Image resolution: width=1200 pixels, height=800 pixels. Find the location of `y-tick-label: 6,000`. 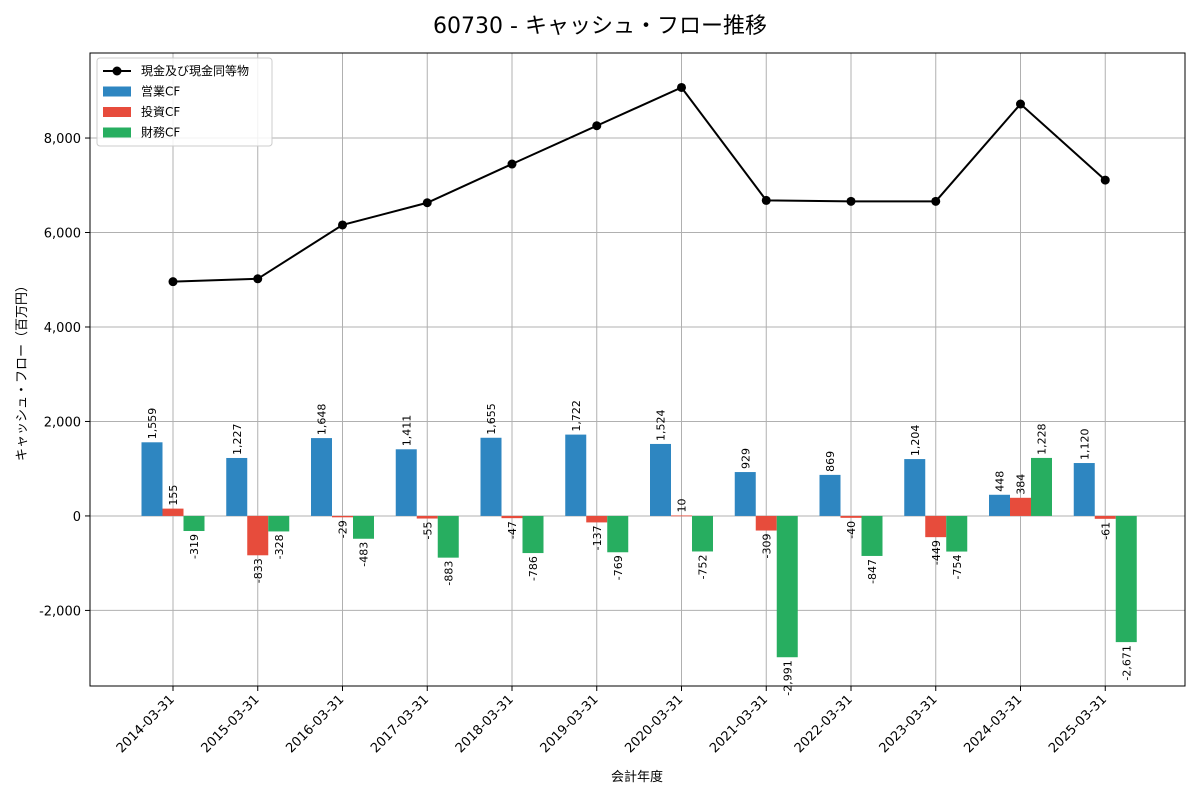

y-tick-label: 6,000 is located at coordinates (62, 234).